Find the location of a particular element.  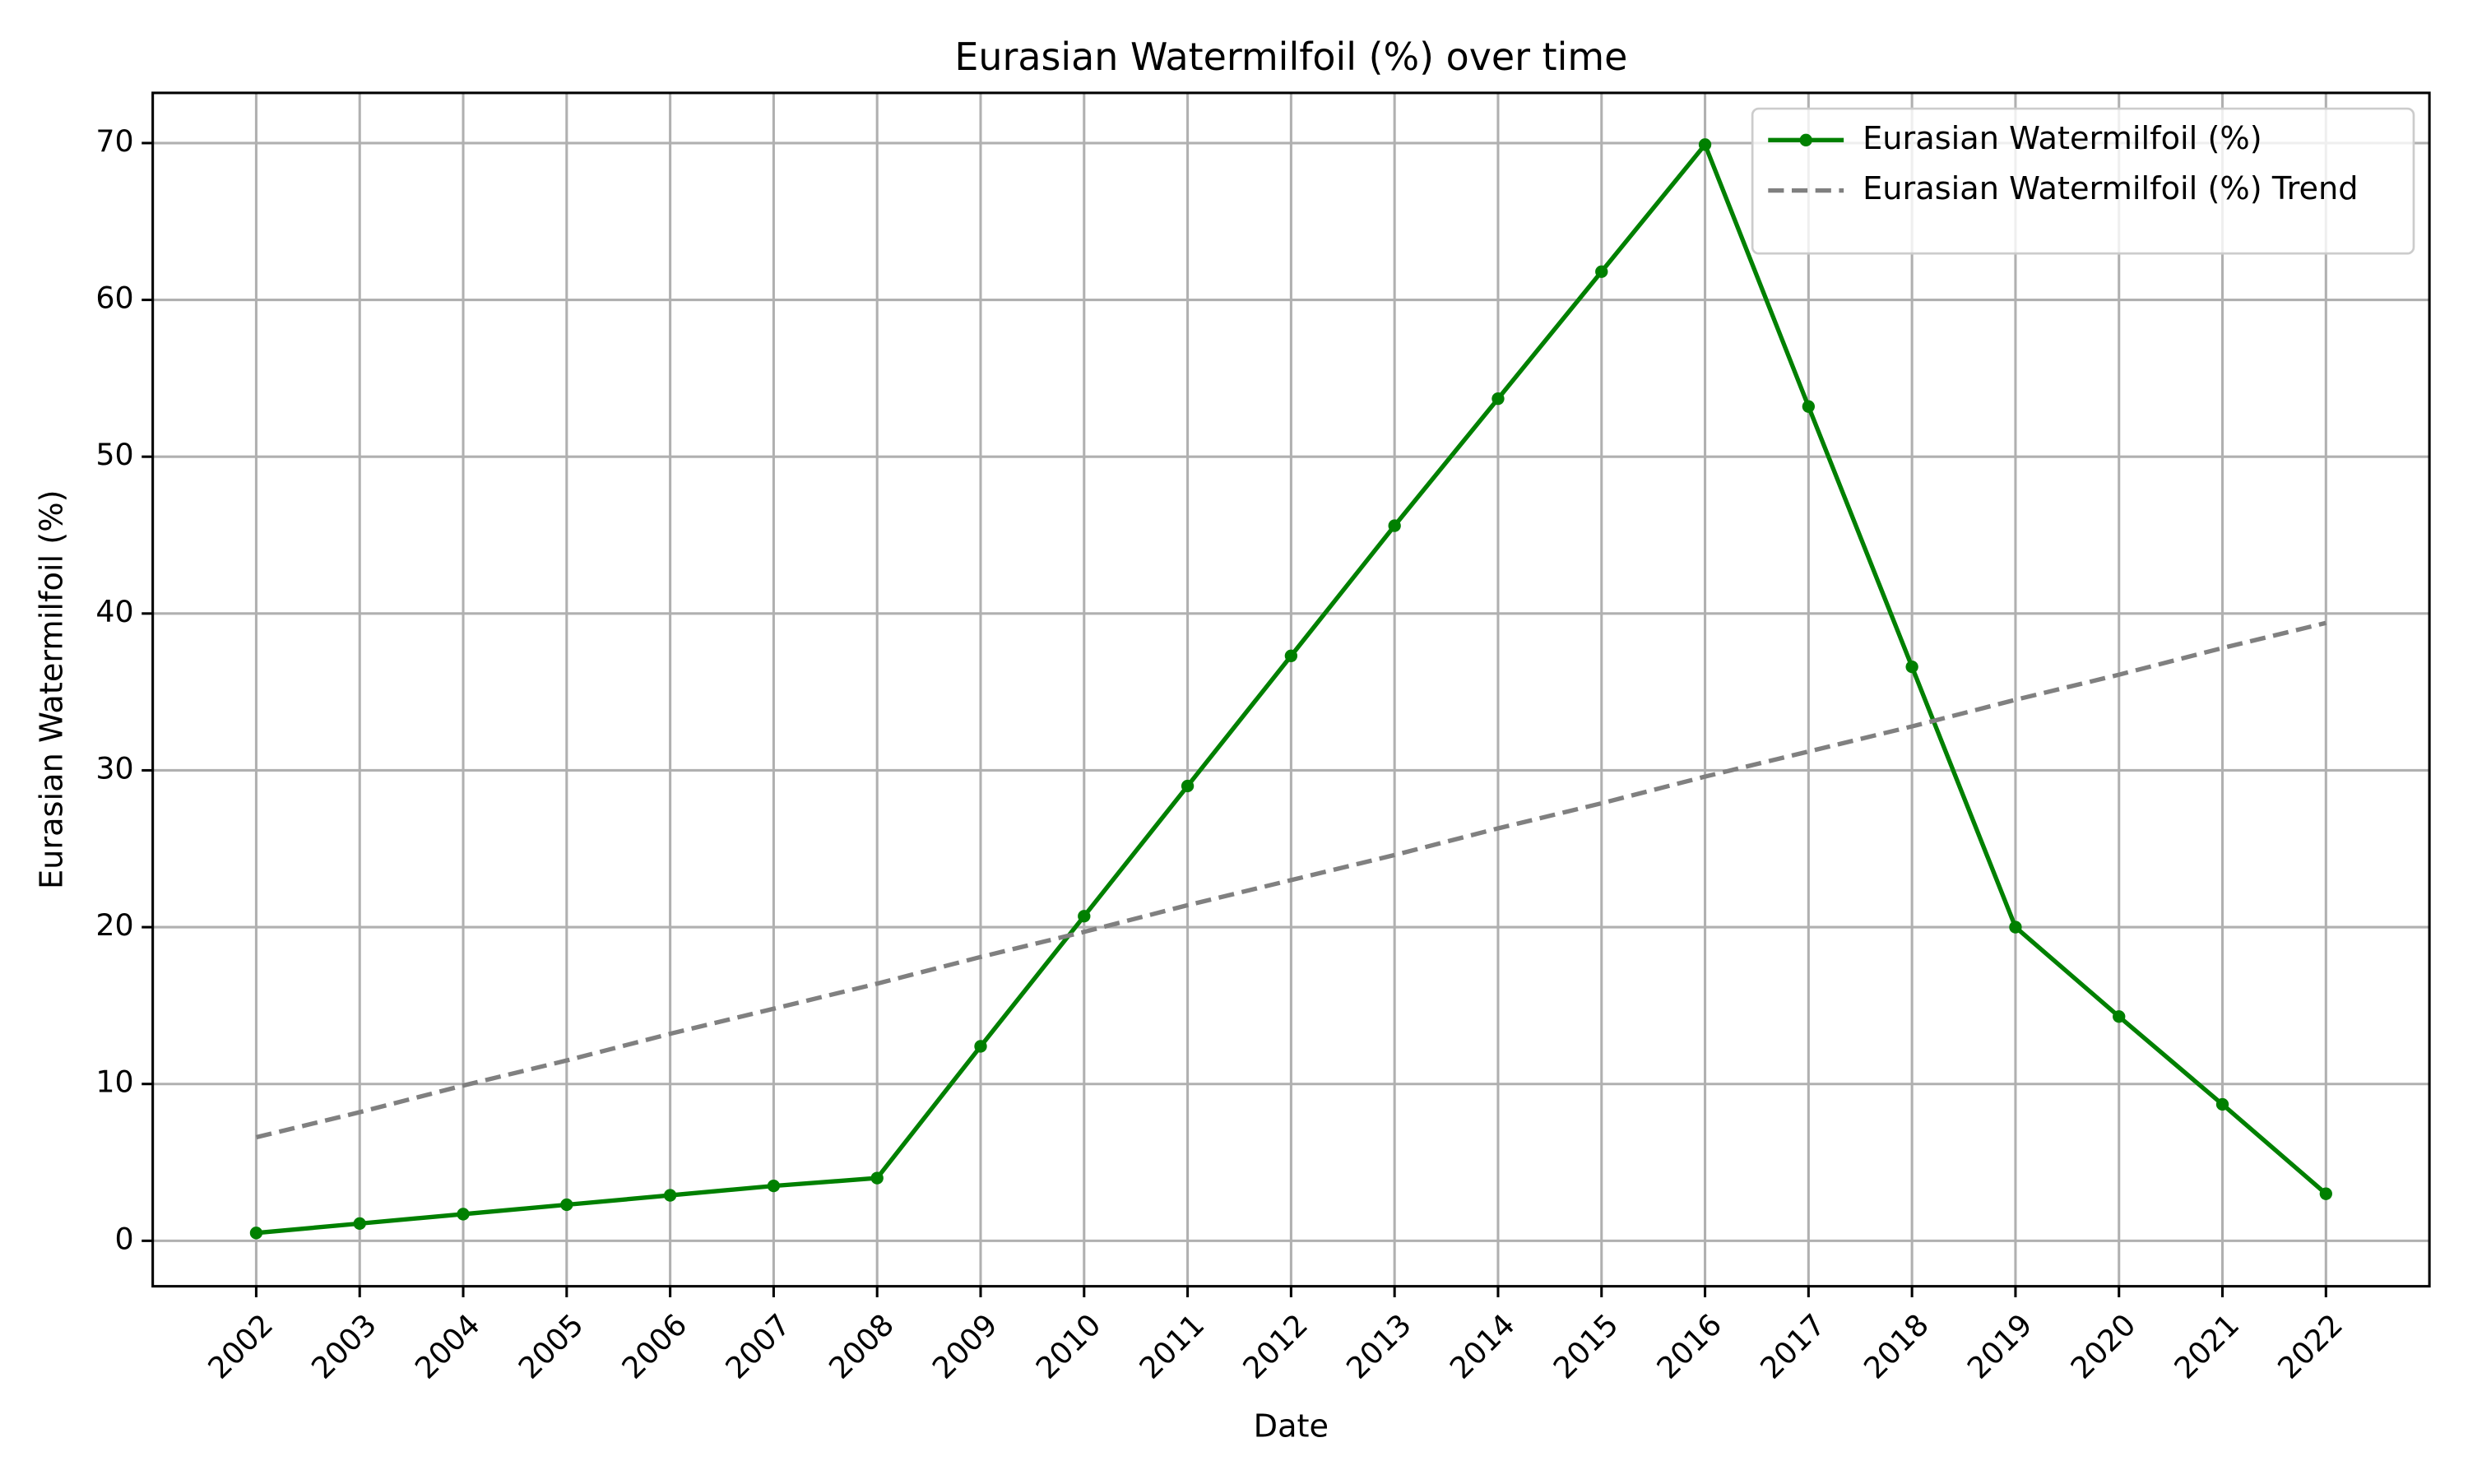

legend-label: Eurasian Watermilfoil (%) Trend is located at coordinates (2110, 188).